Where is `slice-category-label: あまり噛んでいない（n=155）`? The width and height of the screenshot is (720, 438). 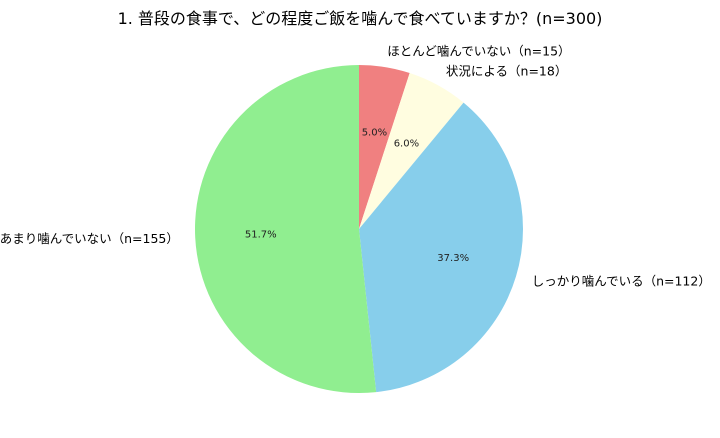
slice-category-label: あまり噛んでいない（n=155） is located at coordinates (89, 238).